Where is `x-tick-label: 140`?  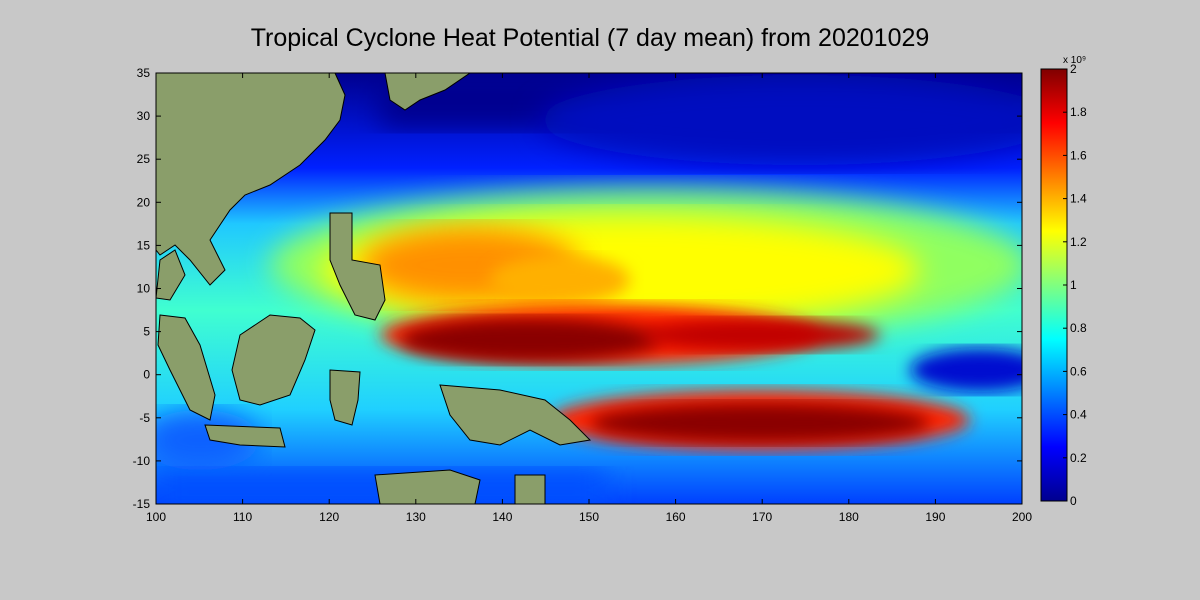
x-tick-label: 140 is located at coordinates (502, 517).